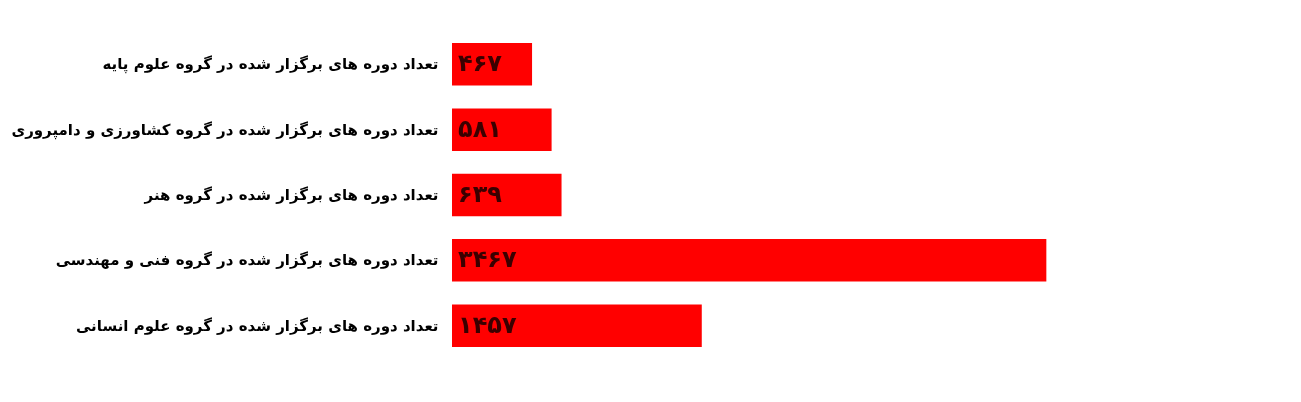 This screenshot has height=402, width=1301. I want to click on data-label: ۱۴۵۷, so click(487, 324).